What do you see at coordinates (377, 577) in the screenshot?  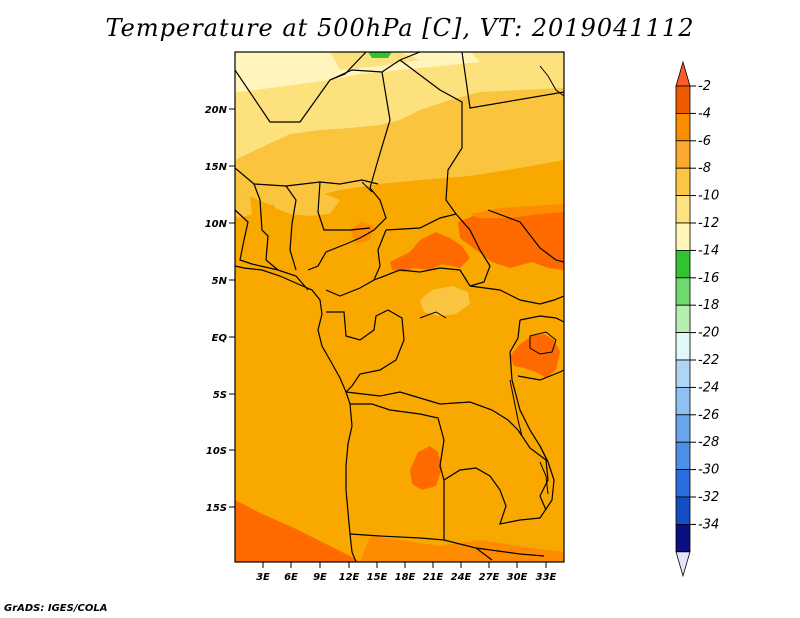 I see `lon-tick-label: 15E` at bounding box center [377, 577].